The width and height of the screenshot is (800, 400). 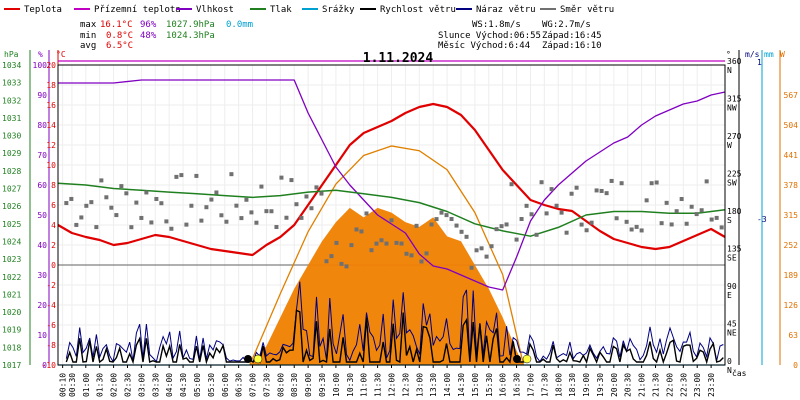 What do you see at coordinates (51, 305) in the screenshot?
I see `tick-c: -4` at bounding box center [51, 305].